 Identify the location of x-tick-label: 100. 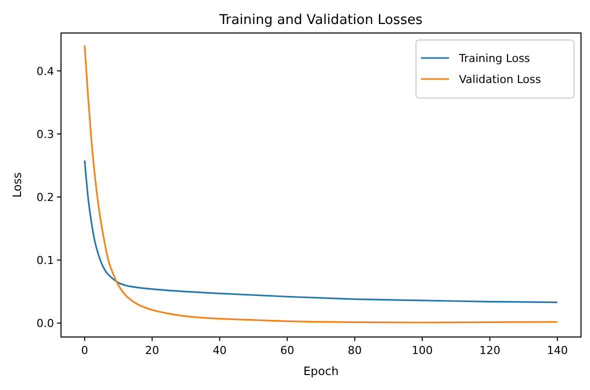
(422, 350).